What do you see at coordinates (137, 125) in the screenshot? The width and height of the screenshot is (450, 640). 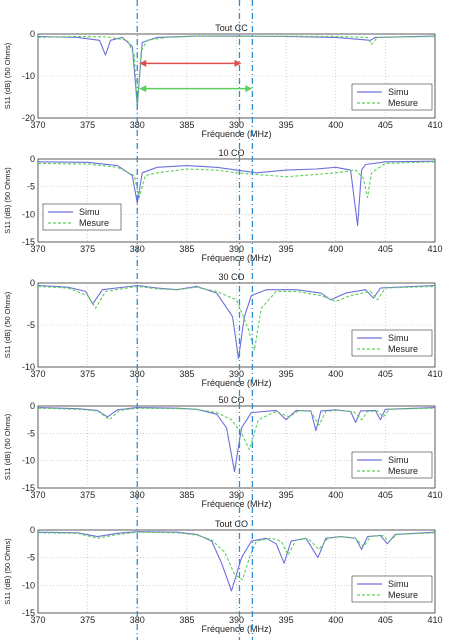 I see `x-tick-label: 380` at bounding box center [137, 125].